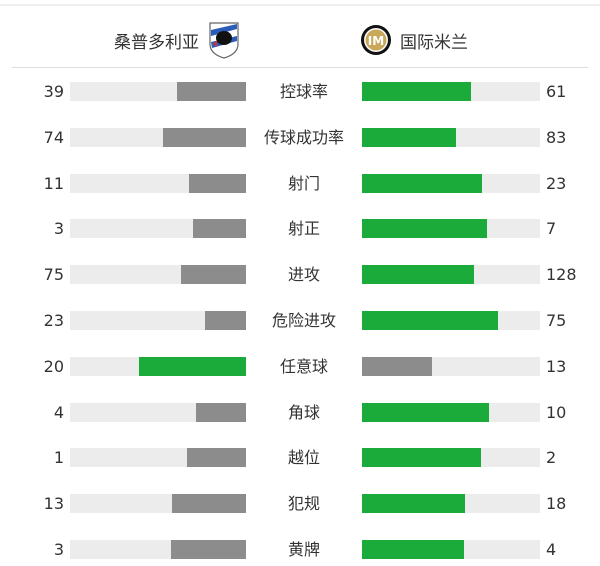 This screenshot has height=566, width=600. I want to click on away-value: 23, so click(556, 183).